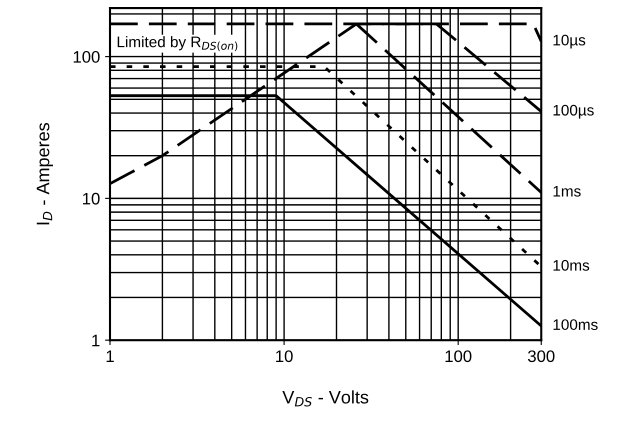 The width and height of the screenshot is (625, 447). What do you see at coordinates (459, 356) in the screenshot?
I see `x-tick-label: 100` at bounding box center [459, 356].